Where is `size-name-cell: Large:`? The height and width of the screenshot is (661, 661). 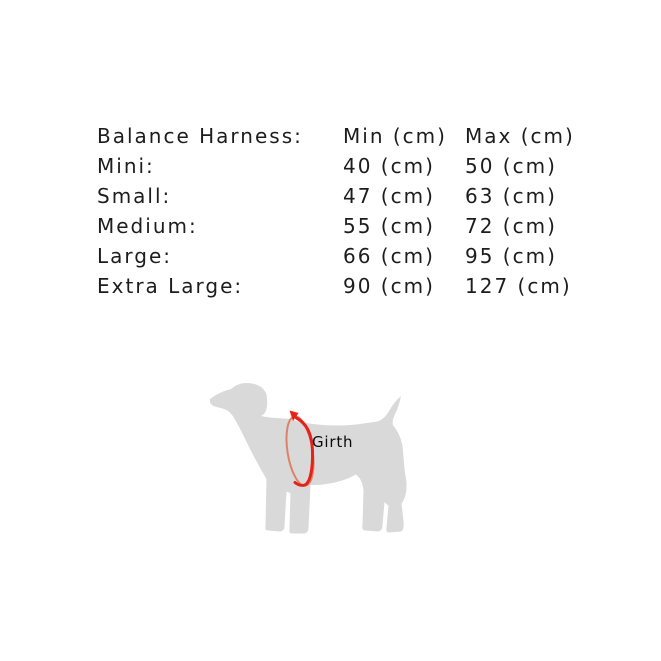
size-name-cell: Large: is located at coordinates (135, 256).